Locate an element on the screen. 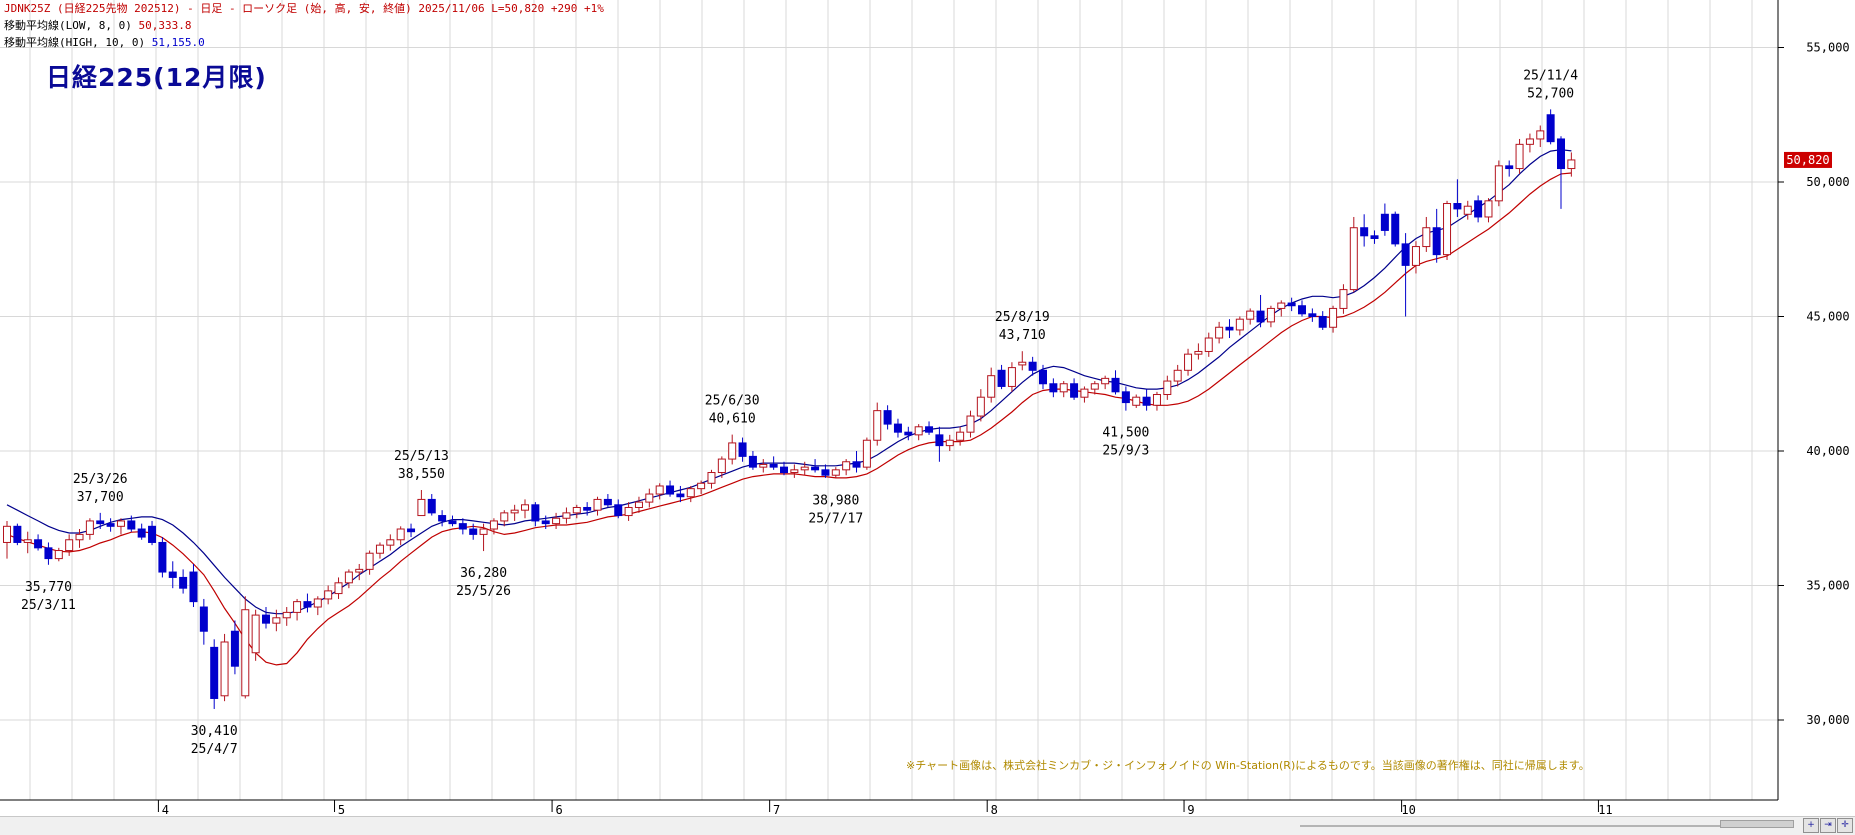  scroll-track is located at coordinates (1545, 826).